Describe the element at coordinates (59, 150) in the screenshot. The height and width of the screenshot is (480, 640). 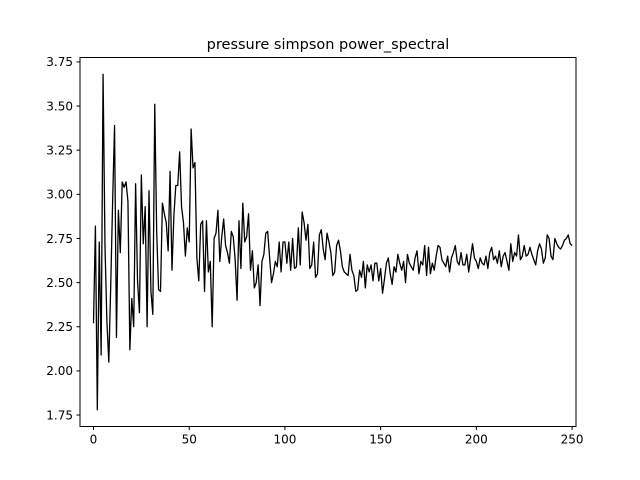
I see `y-tick-label: 3.25` at that location.